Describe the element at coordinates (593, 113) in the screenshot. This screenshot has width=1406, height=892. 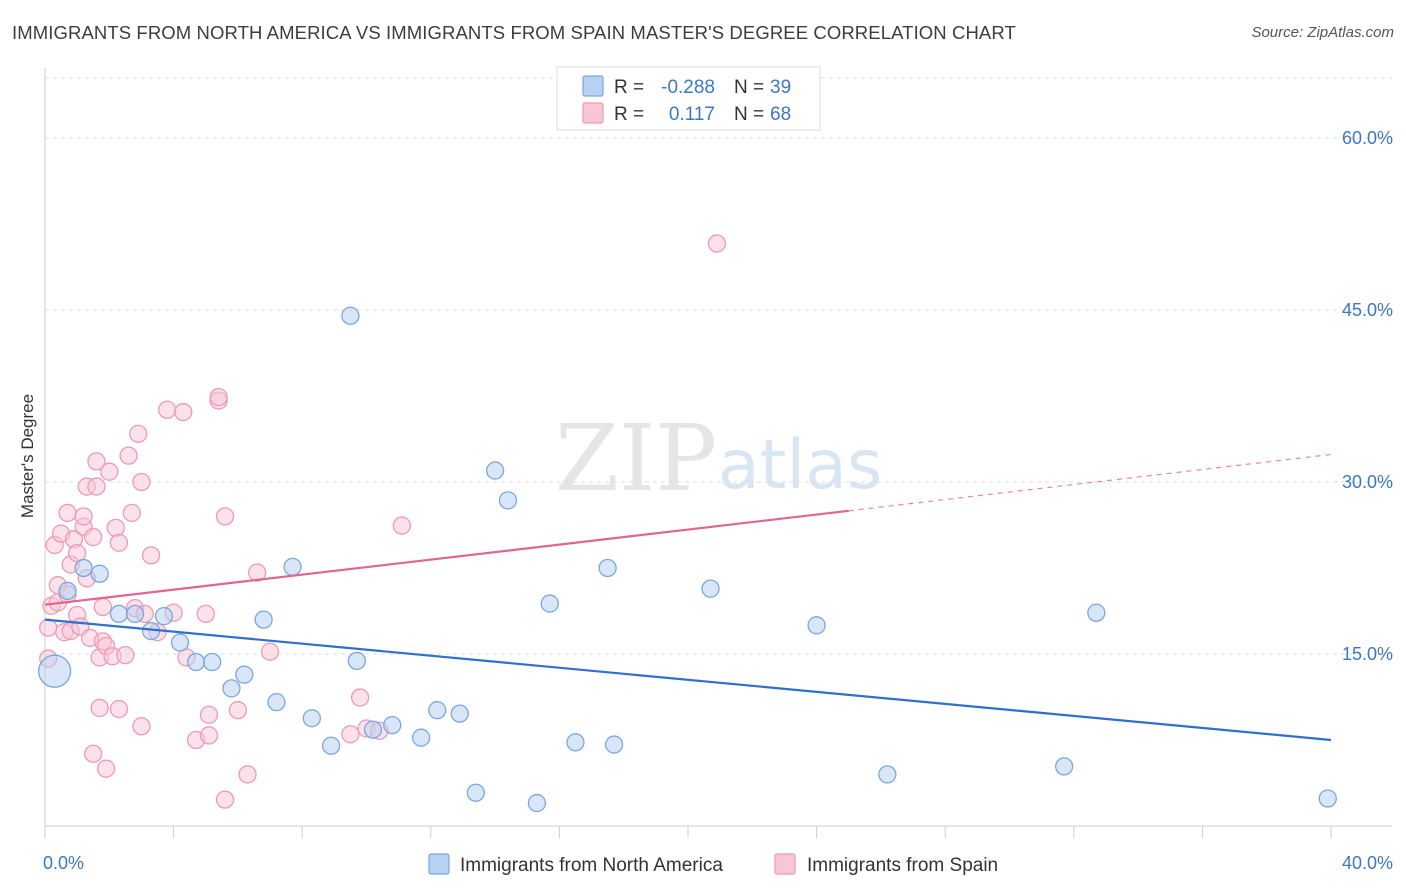
I see `legend-swatch-pink` at that location.